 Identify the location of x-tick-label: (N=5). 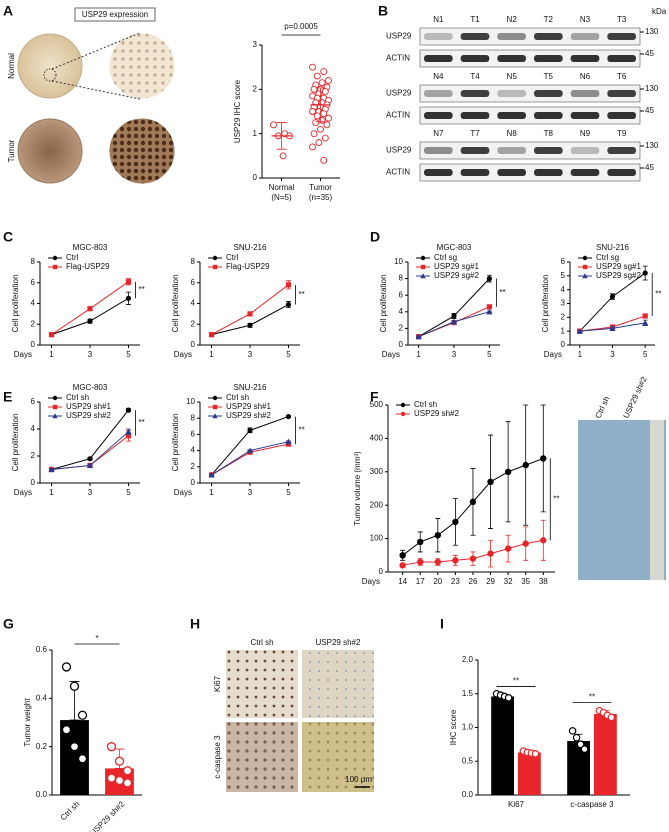
(281, 197).